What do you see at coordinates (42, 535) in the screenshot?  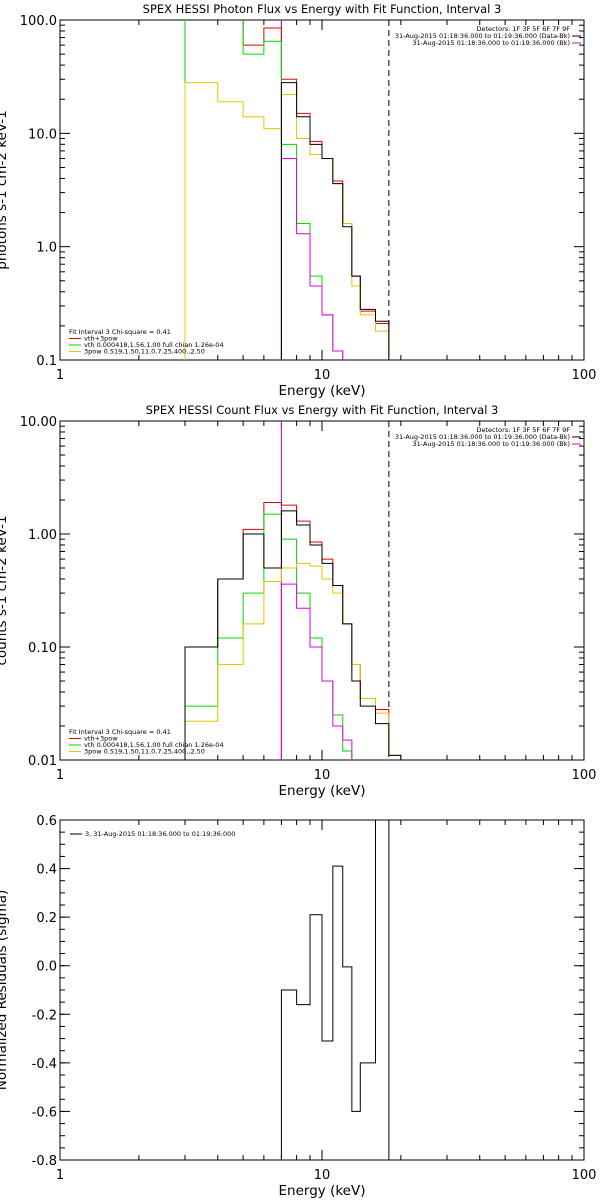 I see `y-tick-label: 1.00` at bounding box center [42, 535].